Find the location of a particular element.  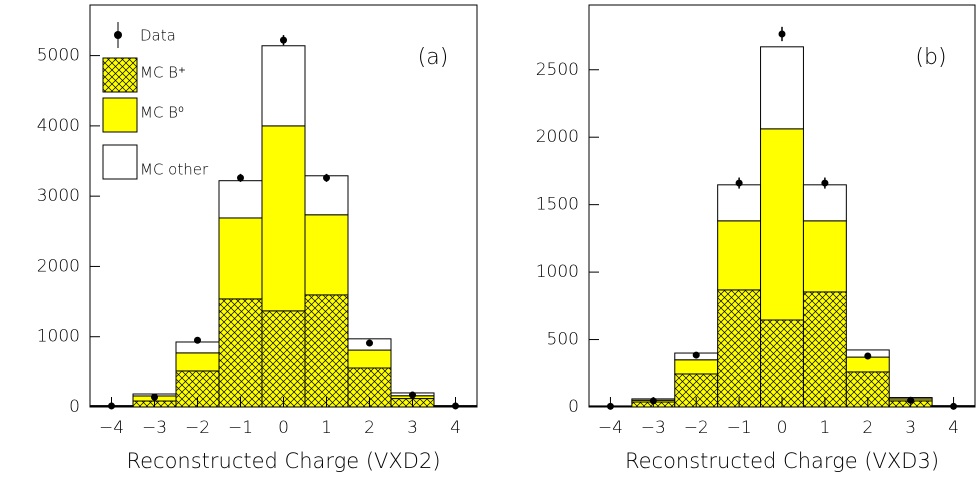

x-axis-label: Reconstructed Charge (VXD2) is located at coordinates (283, 461).